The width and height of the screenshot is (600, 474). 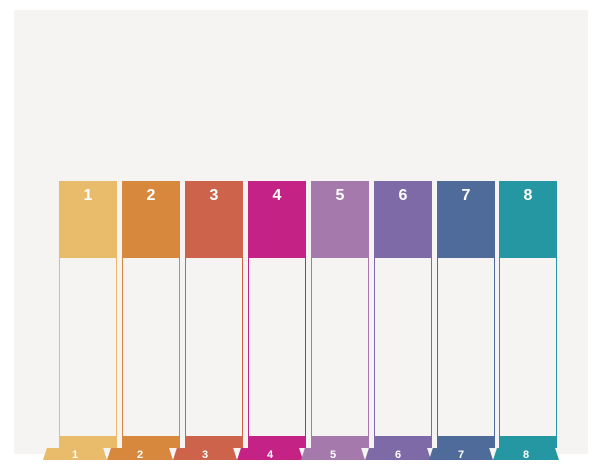 I want to click on divider-header-6: 6, so click(x=403, y=219).